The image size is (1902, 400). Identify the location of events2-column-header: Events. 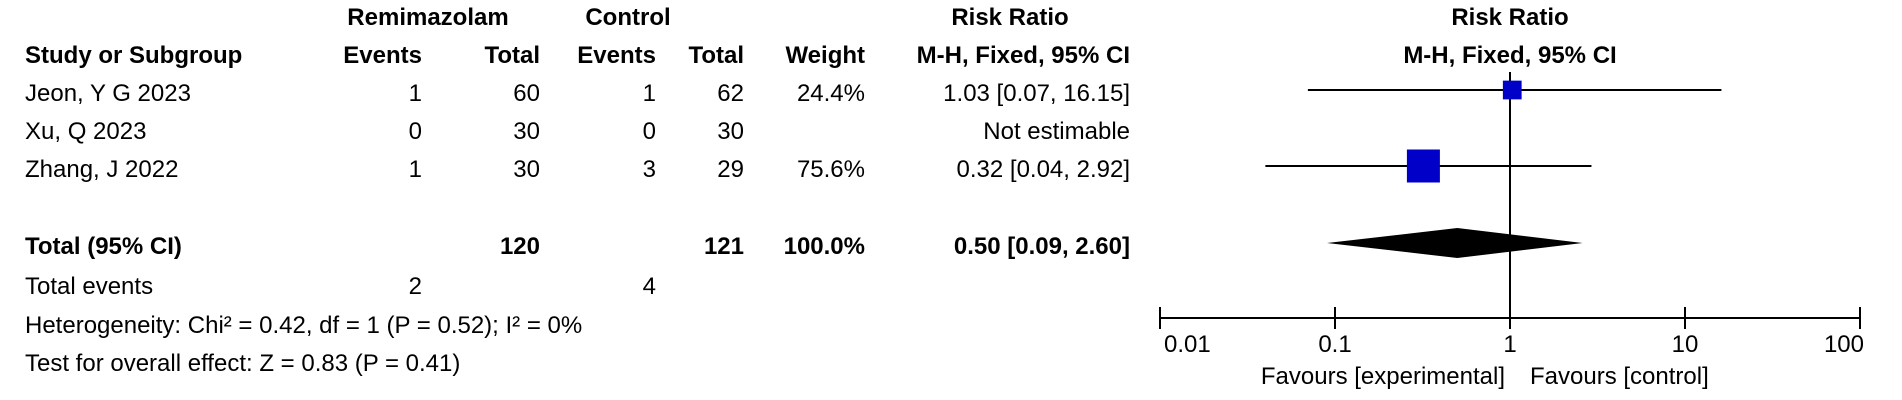
(616, 55).